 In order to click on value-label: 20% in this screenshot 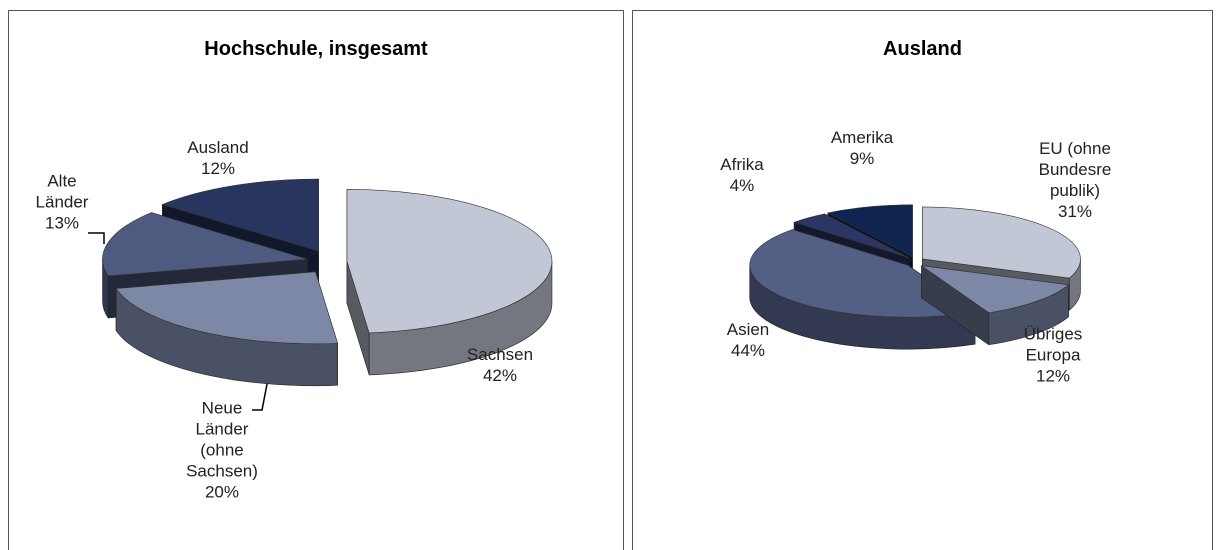, I will do `click(222, 492)`.